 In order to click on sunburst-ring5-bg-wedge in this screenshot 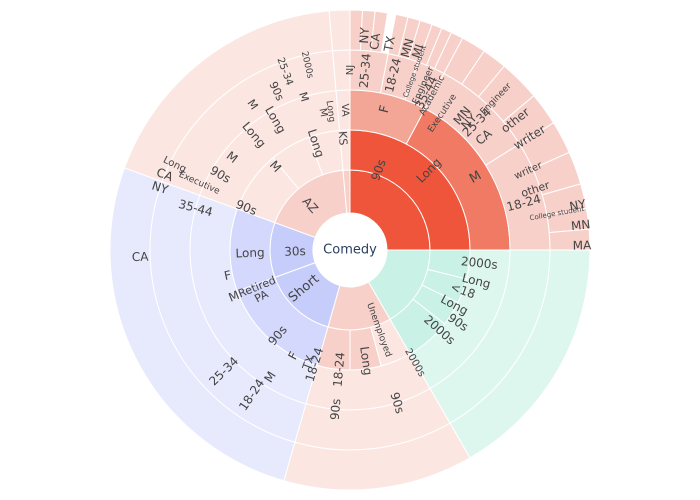, I will do `click(339, 30)`.